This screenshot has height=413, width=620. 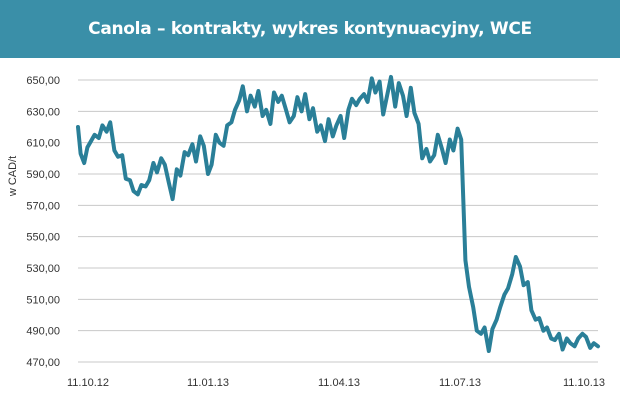 I want to click on x-tick-label: 11.10.12, so click(x=88, y=383).